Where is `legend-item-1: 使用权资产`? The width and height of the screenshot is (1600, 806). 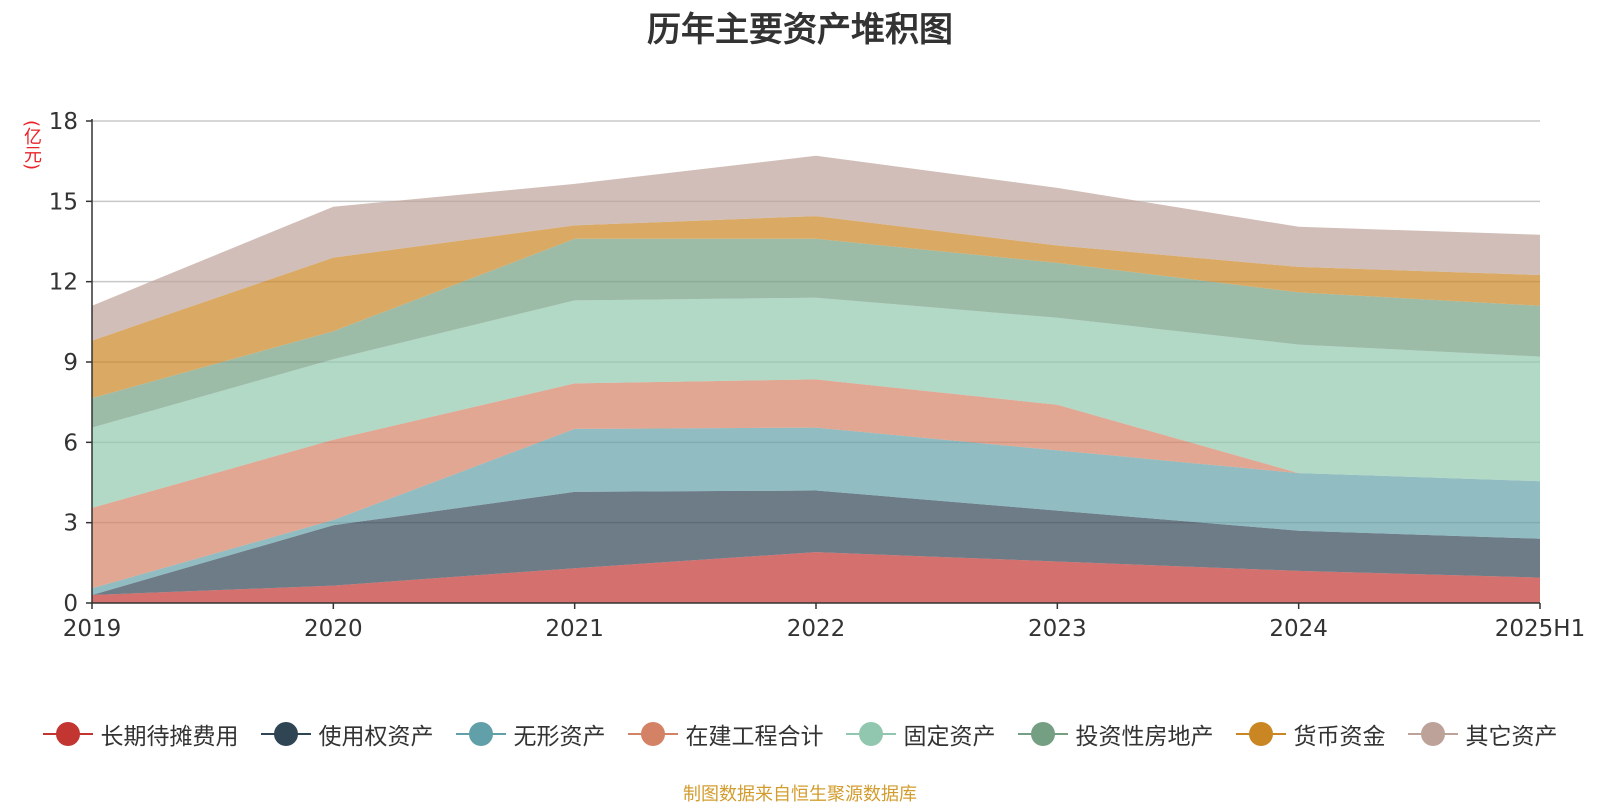 legend-item-1: 使用权资产 is located at coordinates (347, 734).